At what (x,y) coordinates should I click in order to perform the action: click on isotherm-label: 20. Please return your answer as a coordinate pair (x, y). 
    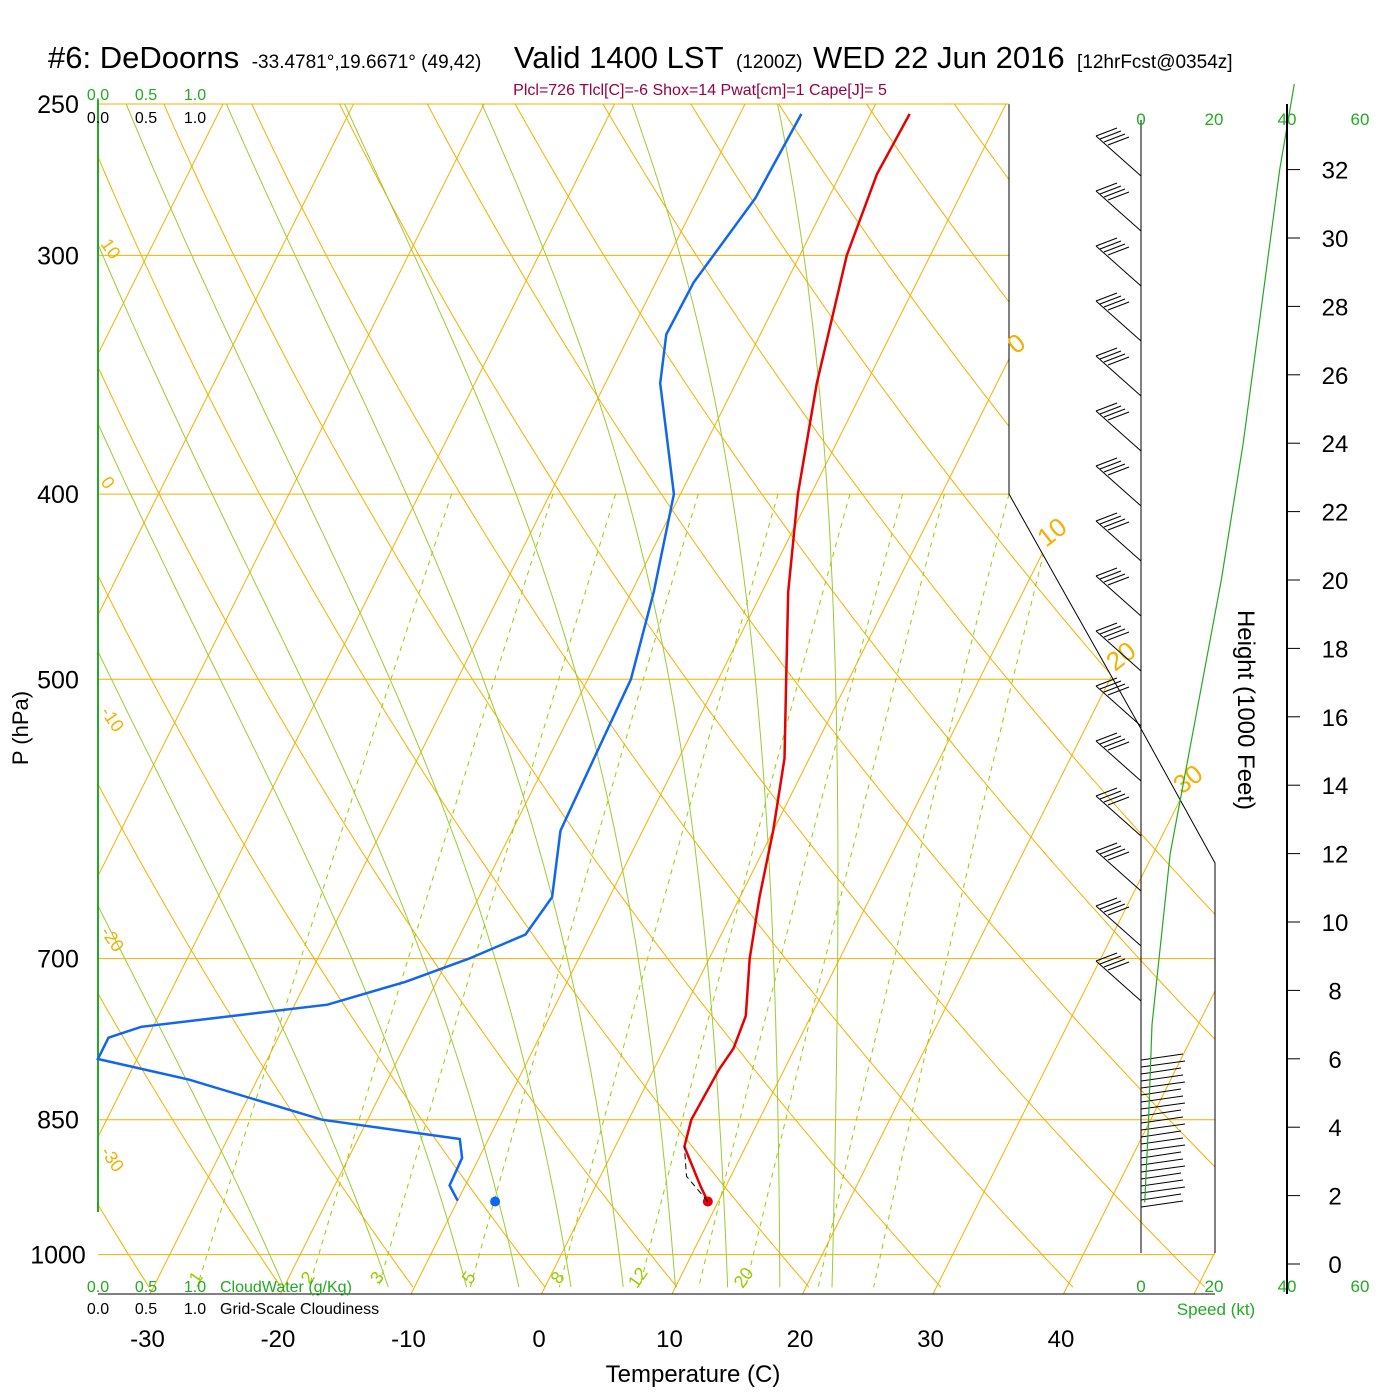
    Looking at the image, I should click on (1120, 655).